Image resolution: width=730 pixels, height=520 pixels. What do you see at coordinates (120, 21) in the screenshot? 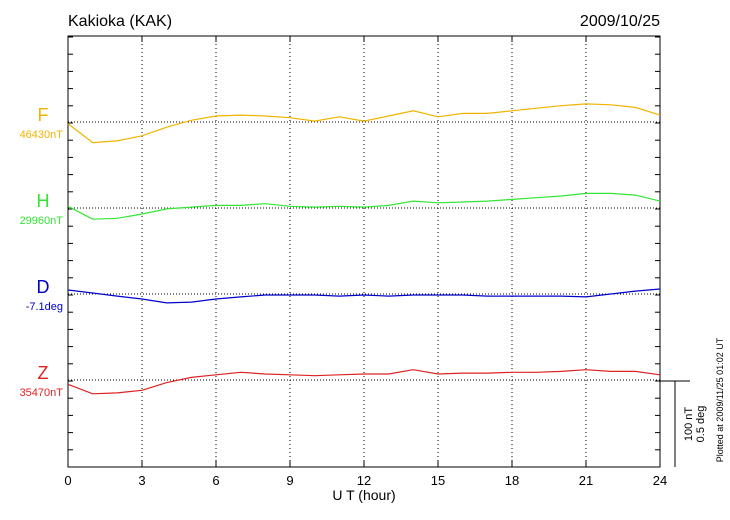
I see `chart-title: Kakioka (KAK)` at bounding box center [120, 21].